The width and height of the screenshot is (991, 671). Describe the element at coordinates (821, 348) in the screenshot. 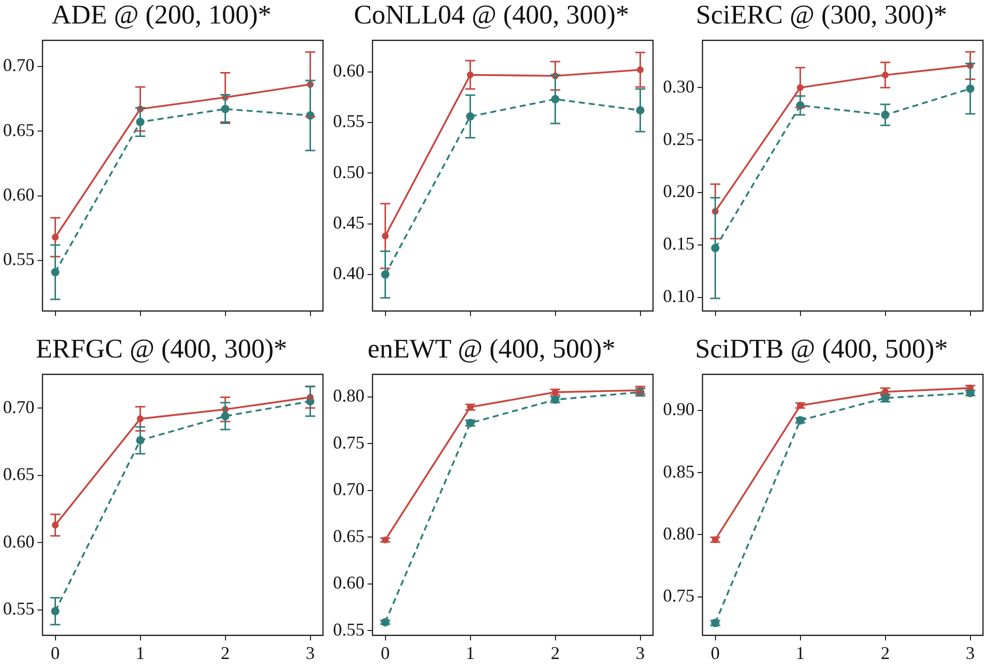

I see `chart-title: SciDTB @ (400, 500)*` at that location.